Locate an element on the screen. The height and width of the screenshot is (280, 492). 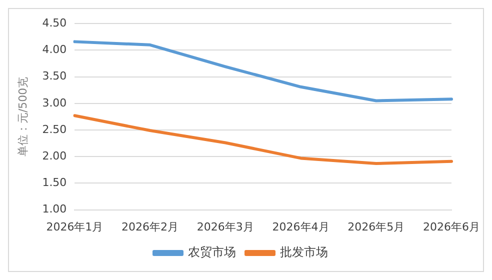
y-tick-label: 1.50 is located at coordinates (54, 183).